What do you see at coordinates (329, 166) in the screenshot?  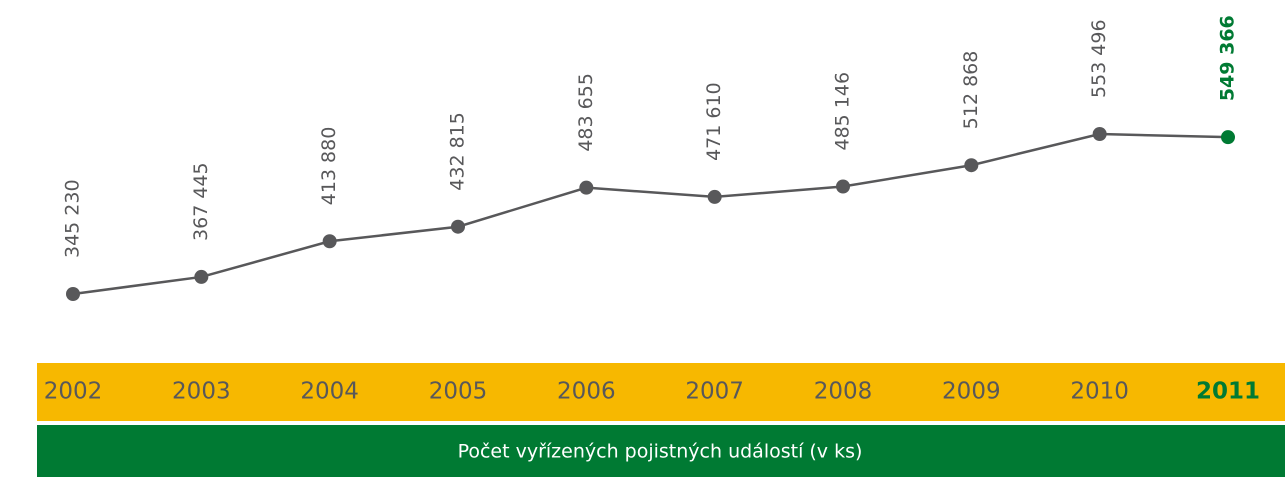 I see `value-label: 413 880` at bounding box center [329, 166].